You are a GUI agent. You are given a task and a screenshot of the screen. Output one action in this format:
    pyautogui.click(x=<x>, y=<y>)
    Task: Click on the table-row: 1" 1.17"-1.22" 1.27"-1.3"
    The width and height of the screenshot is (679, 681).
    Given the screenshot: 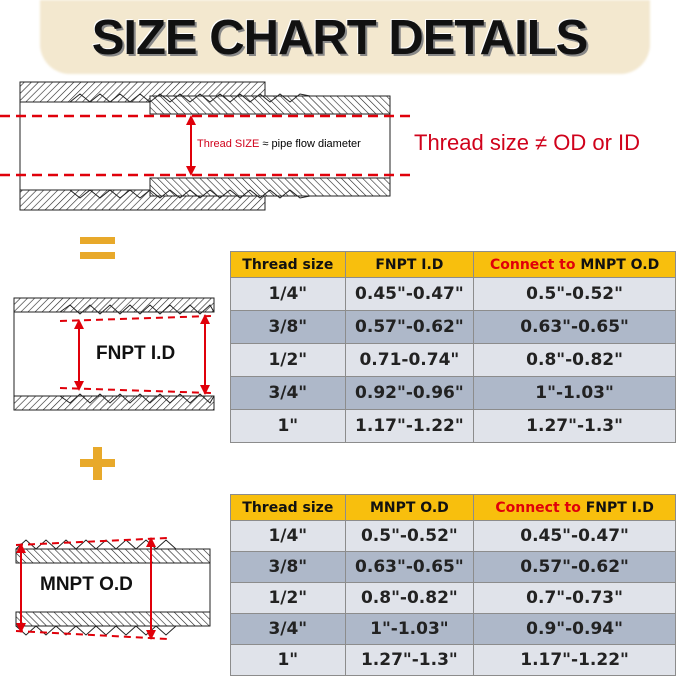 What is the action you would take?
    pyautogui.click(x=453, y=426)
    